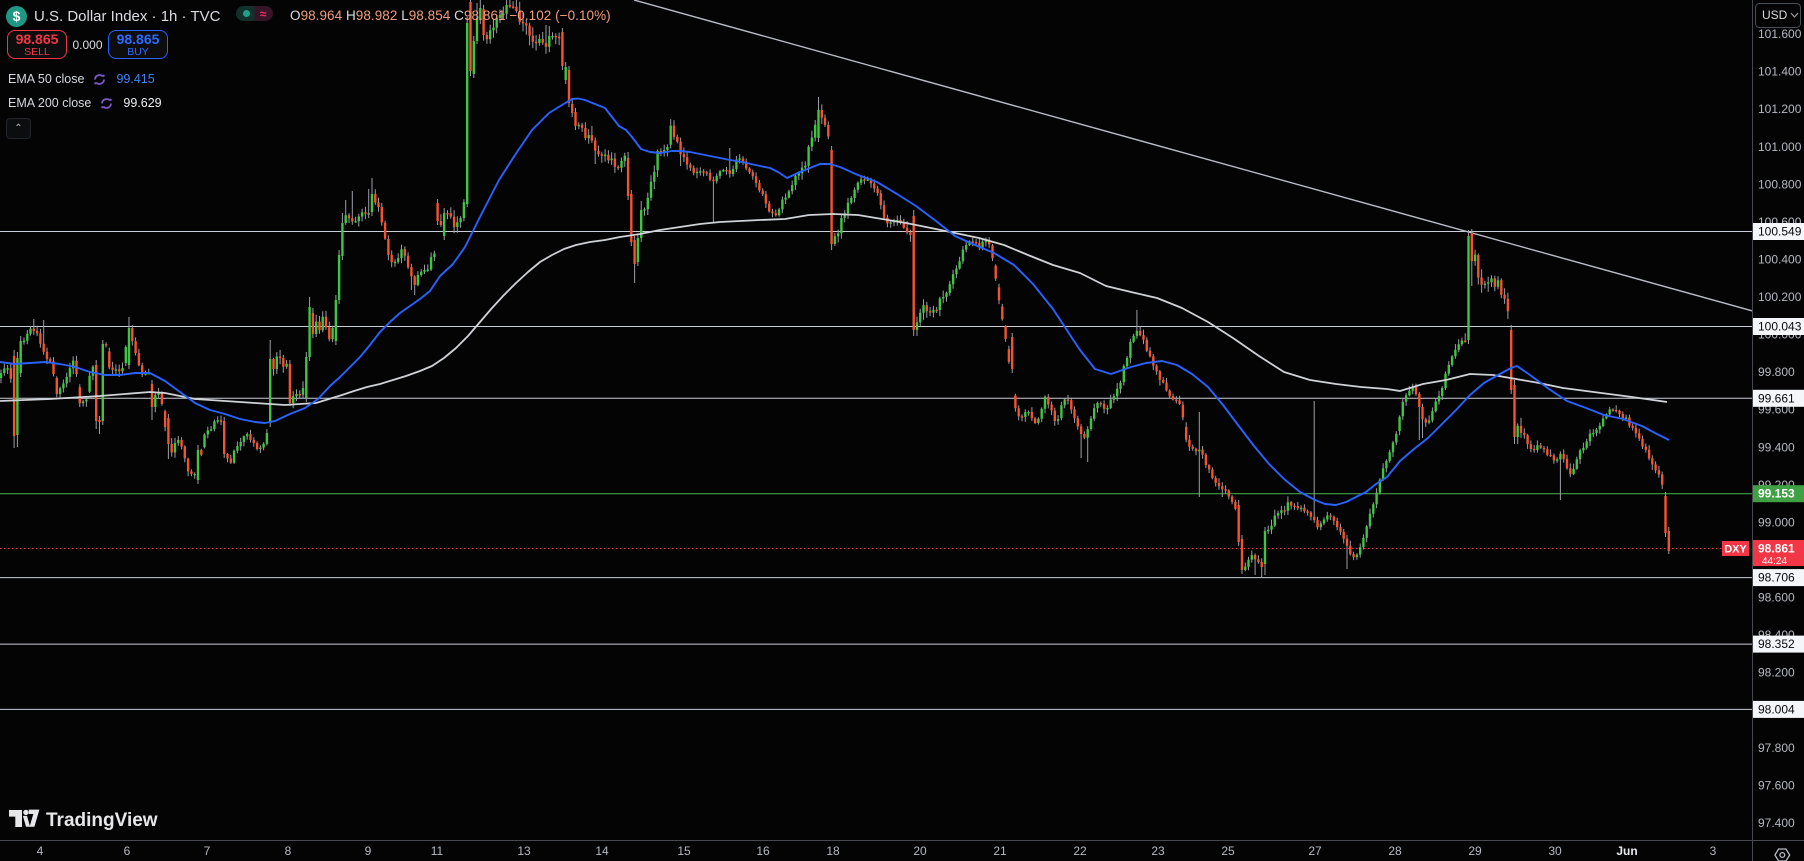  What do you see at coordinates (1780, 232) in the screenshot?
I see `svg-text: 100.549` at bounding box center [1780, 232].